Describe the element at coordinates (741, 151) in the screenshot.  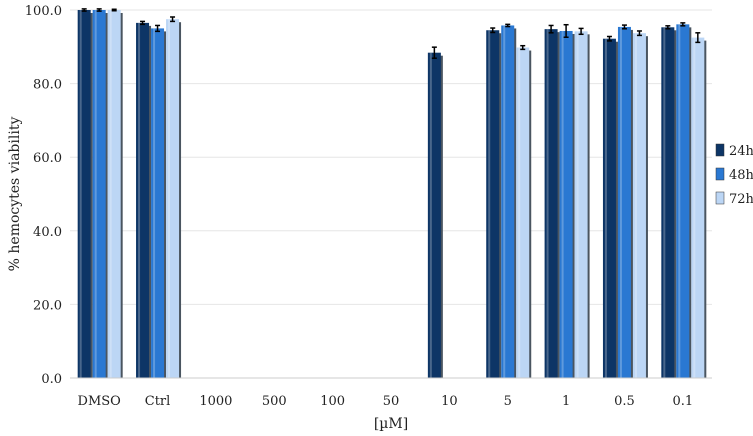
I see `legend-label: 24h` at that location.